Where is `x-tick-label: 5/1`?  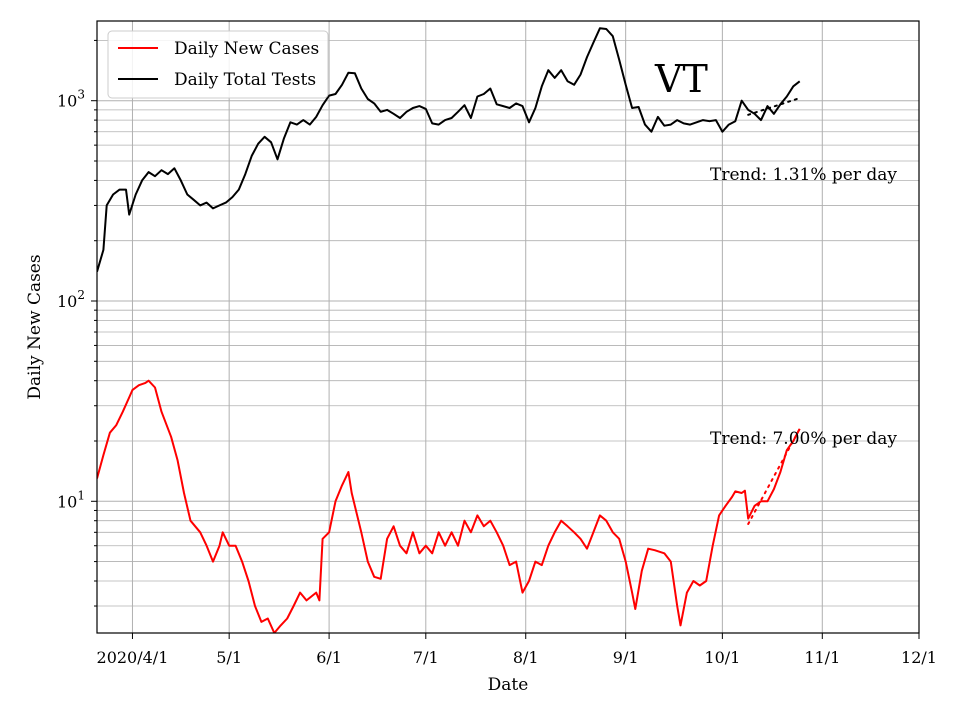 x-tick-label: 5/1 is located at coordinates (229, 657).